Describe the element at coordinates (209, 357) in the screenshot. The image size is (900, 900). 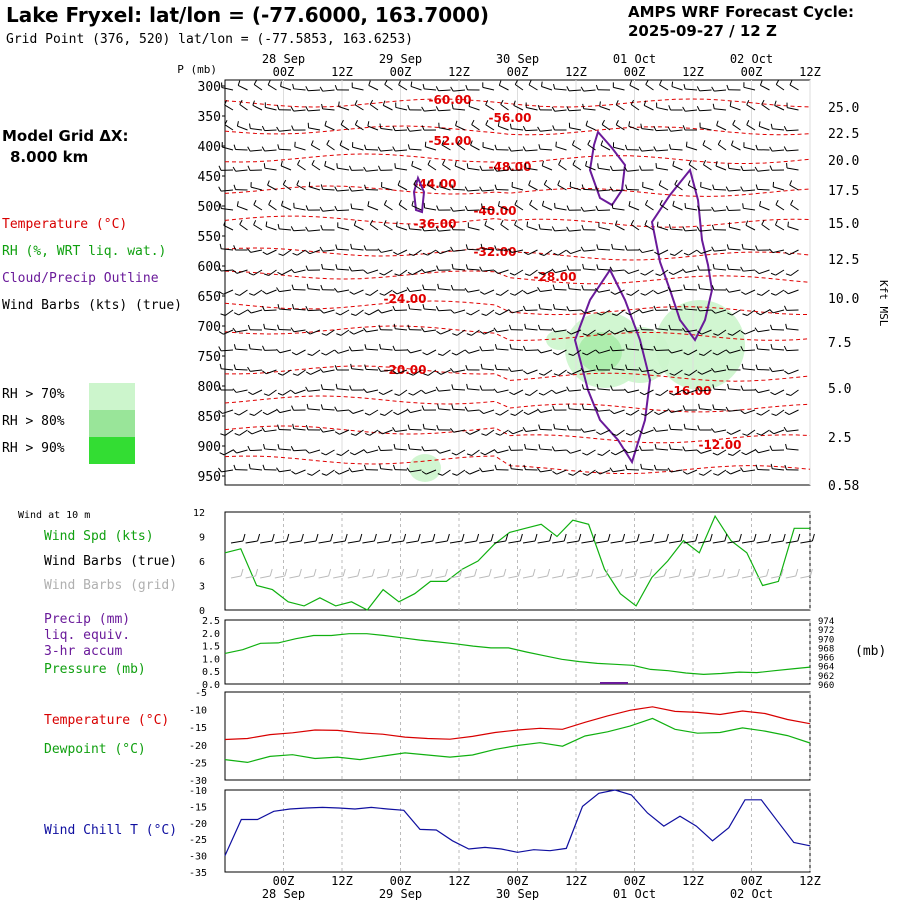
I see `pressure-tick-label: 750` at that location.